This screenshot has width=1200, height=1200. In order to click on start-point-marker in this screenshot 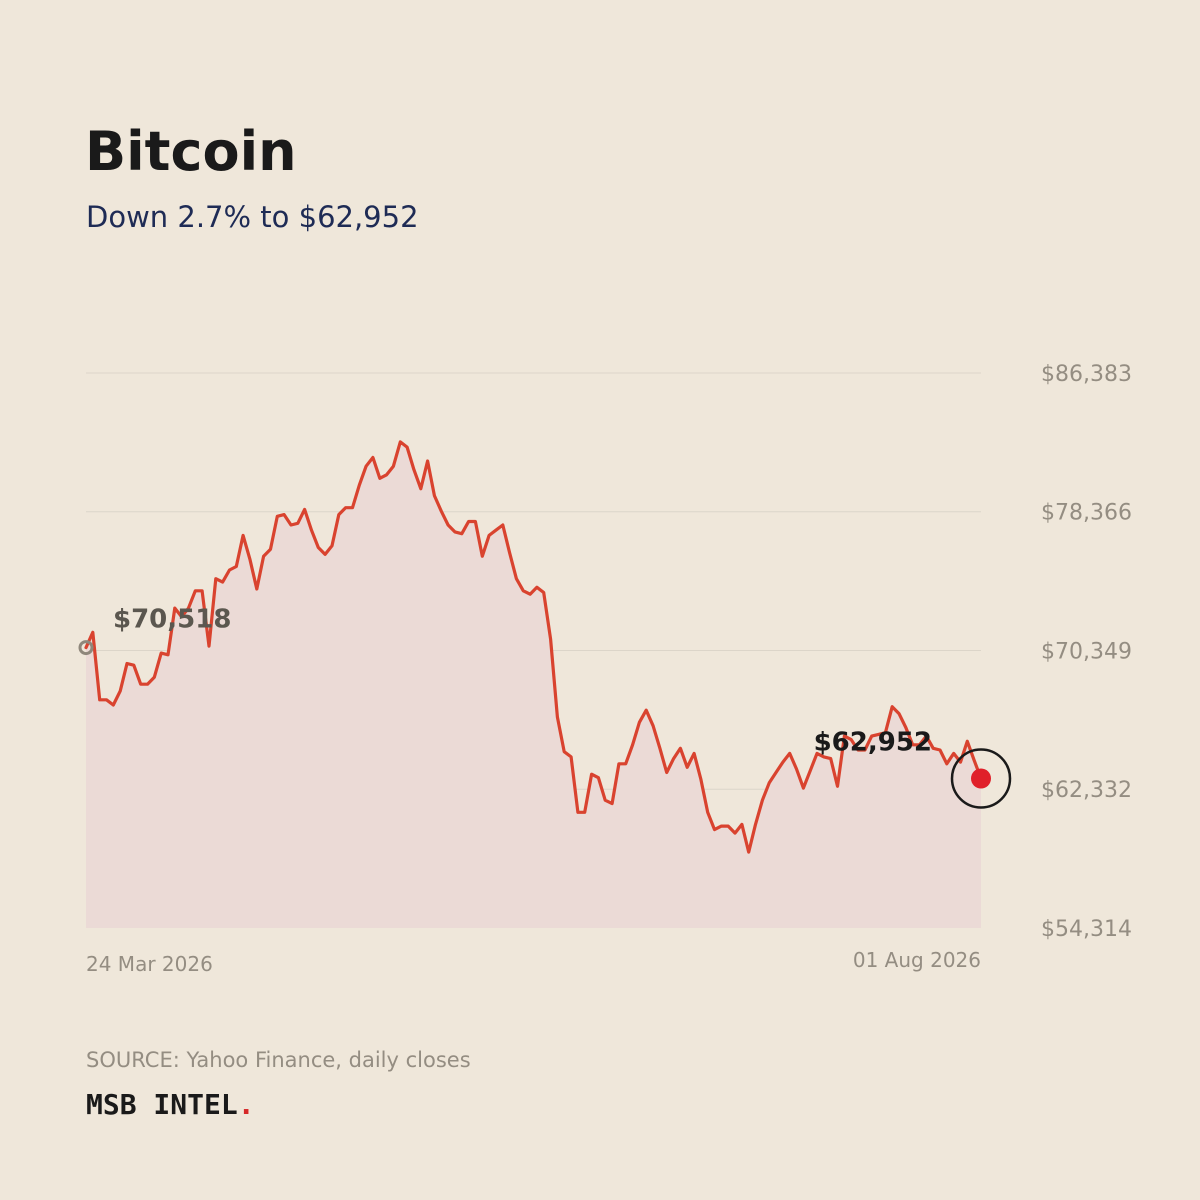, I will do `click(86, 648)`.